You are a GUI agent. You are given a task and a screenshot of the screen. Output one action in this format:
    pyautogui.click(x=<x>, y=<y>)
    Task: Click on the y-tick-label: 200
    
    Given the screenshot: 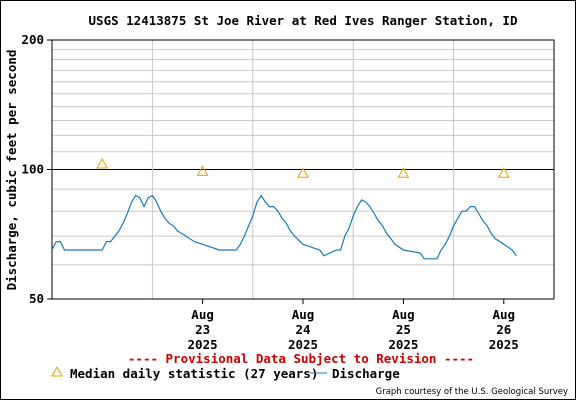 What is the action you would take?
    pyautogui.click(x=32, y=39)
    